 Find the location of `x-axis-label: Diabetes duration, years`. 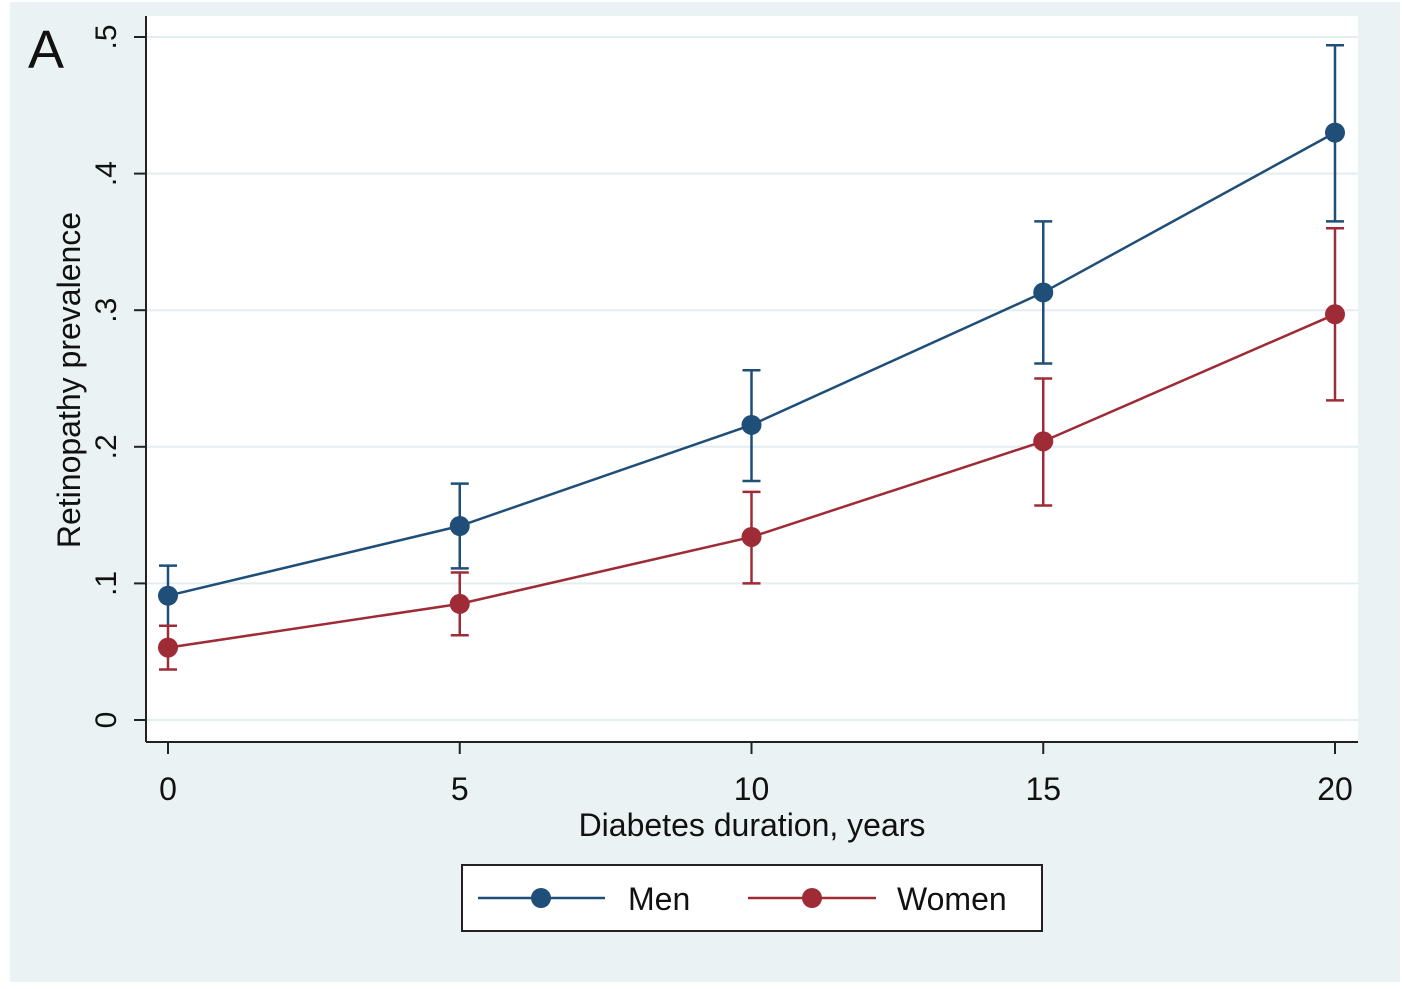

x-axis-label: Diabetes duration, years is located at coordinates (752, 825).